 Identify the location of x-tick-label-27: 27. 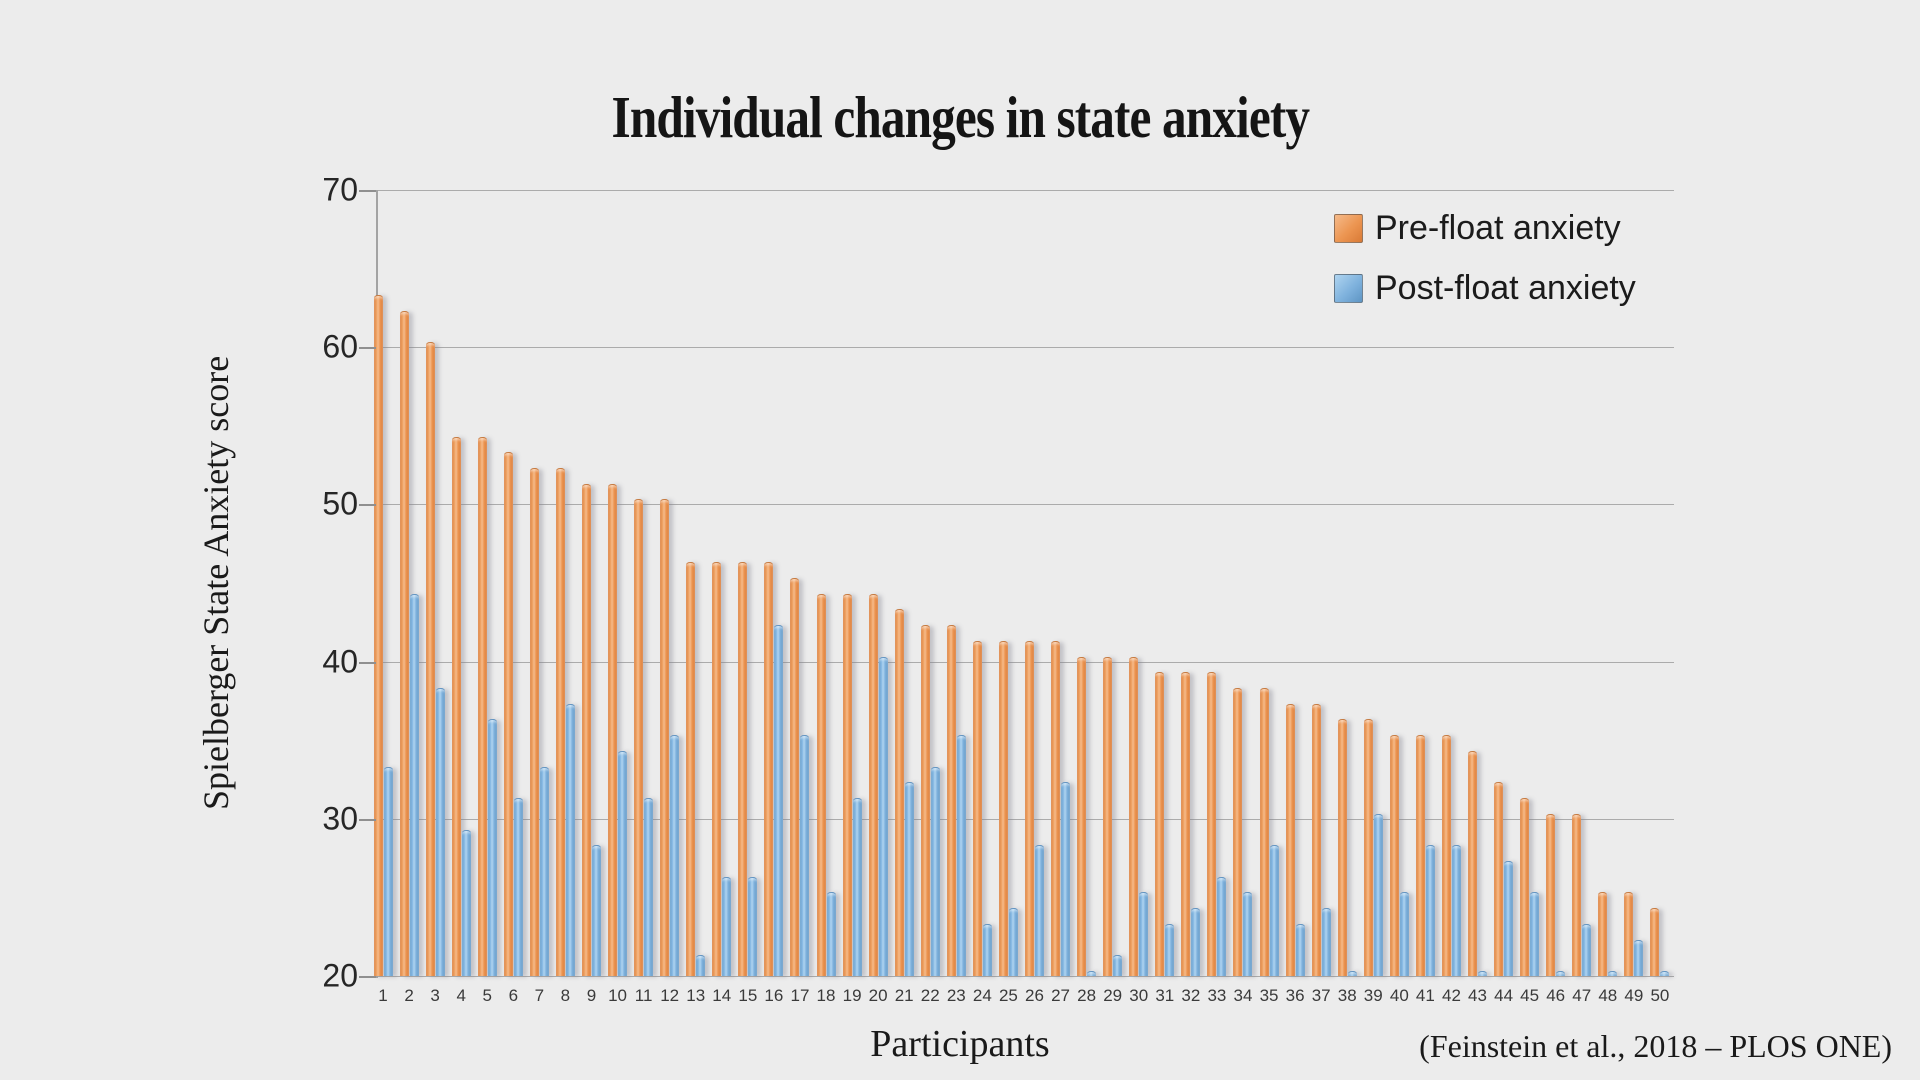
(1060, 995).